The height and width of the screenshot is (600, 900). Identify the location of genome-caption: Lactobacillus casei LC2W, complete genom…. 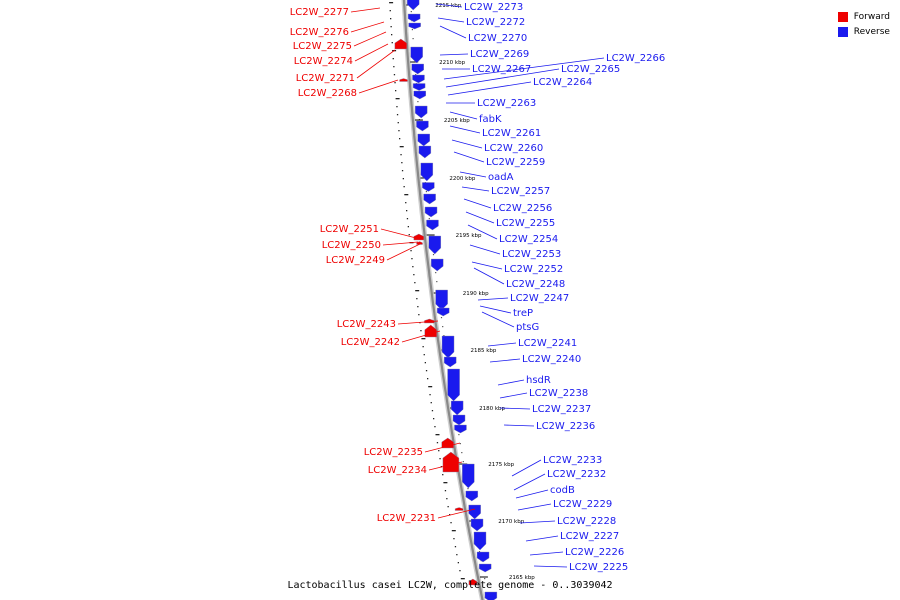
(449, 585).